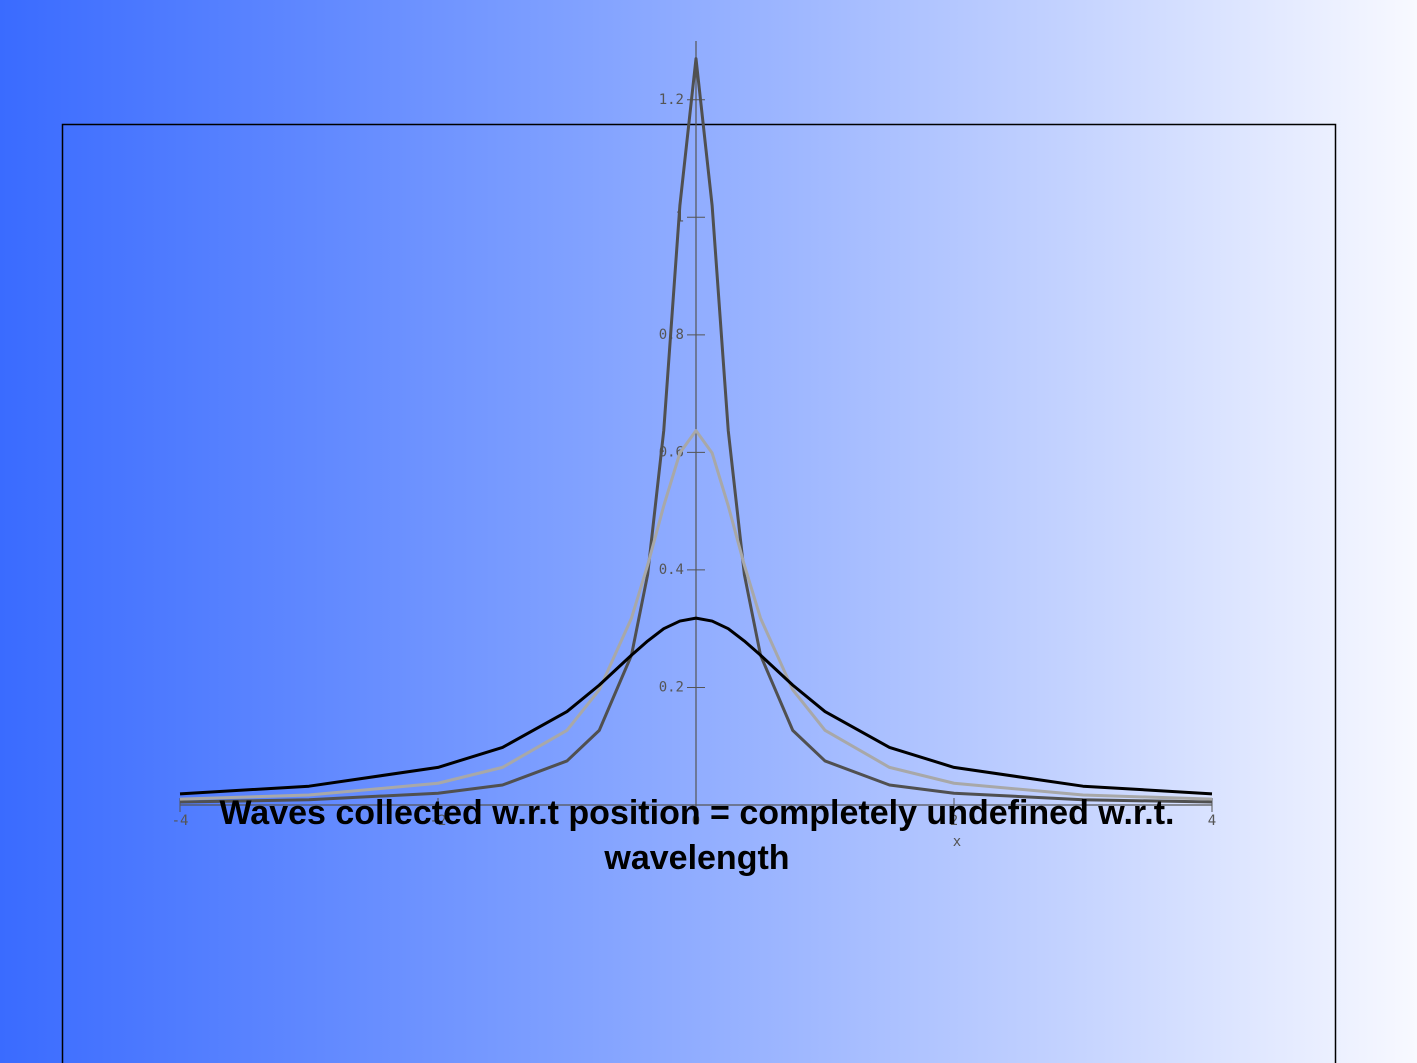 The height and width of the screenshot is (1063, 1417). Describe the element at coordinates (957, 842) in the screenshot. I see `x-axis-label: x` at that location.